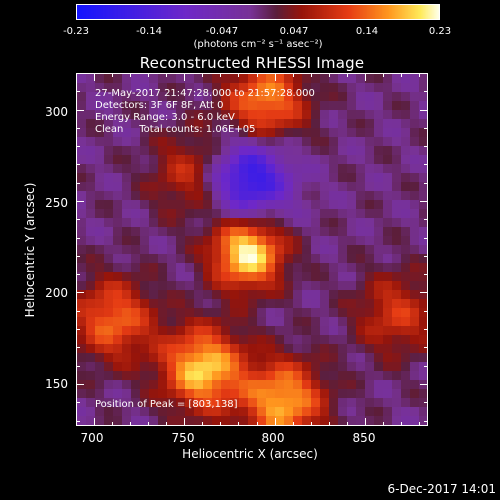 The height and width of the screenshot is (500, 500). What do you see at coordinates (205, 93) in the screenshot?
I see `time-range-annotation: 27-May-2017 21:47:28.000 to 21:57:28.000` at bounding box center [205, 93].